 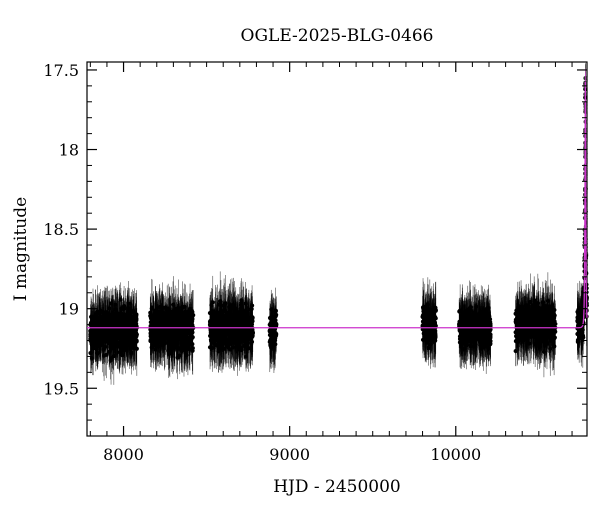 I want to click on x-tick-label: 8000, so click(x=123, y=454).